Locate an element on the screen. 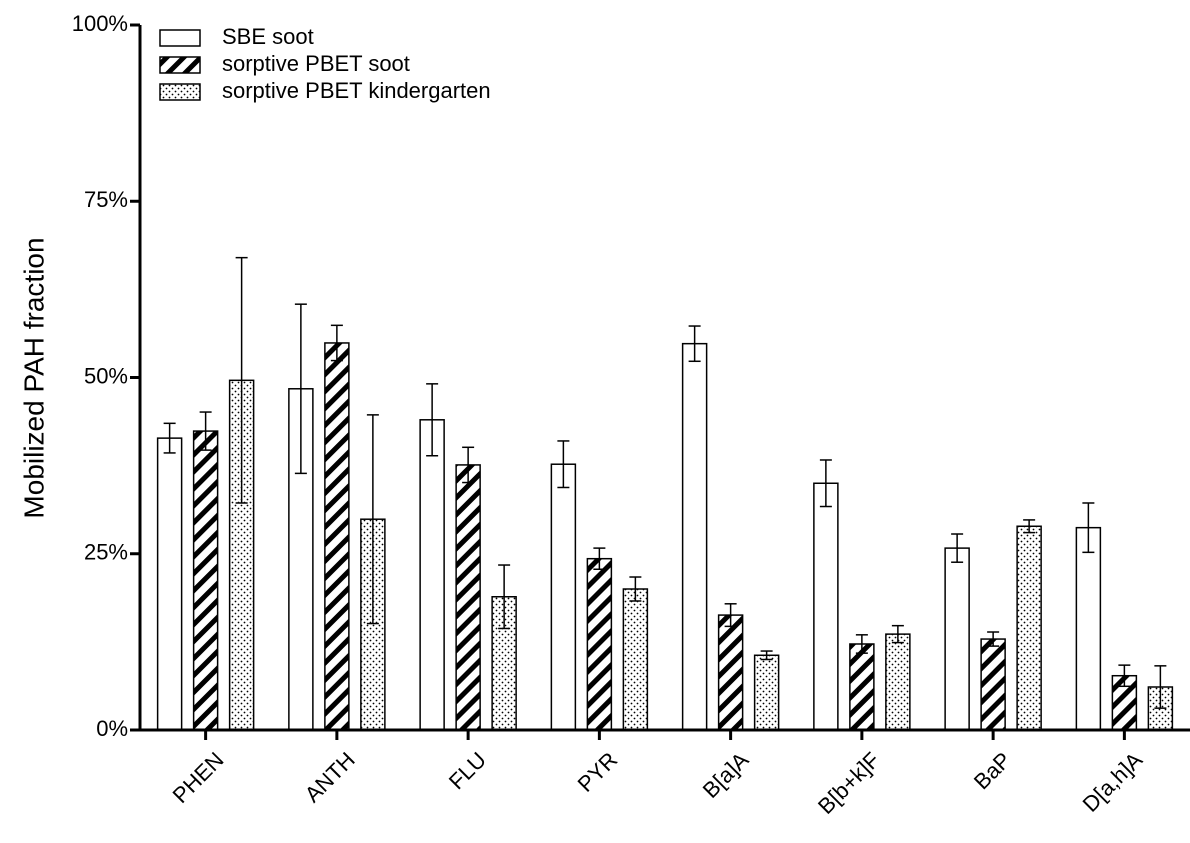 The image size is (1190, 843). x-tick-label: B[b+k]F is located at coordinates (849, 783).